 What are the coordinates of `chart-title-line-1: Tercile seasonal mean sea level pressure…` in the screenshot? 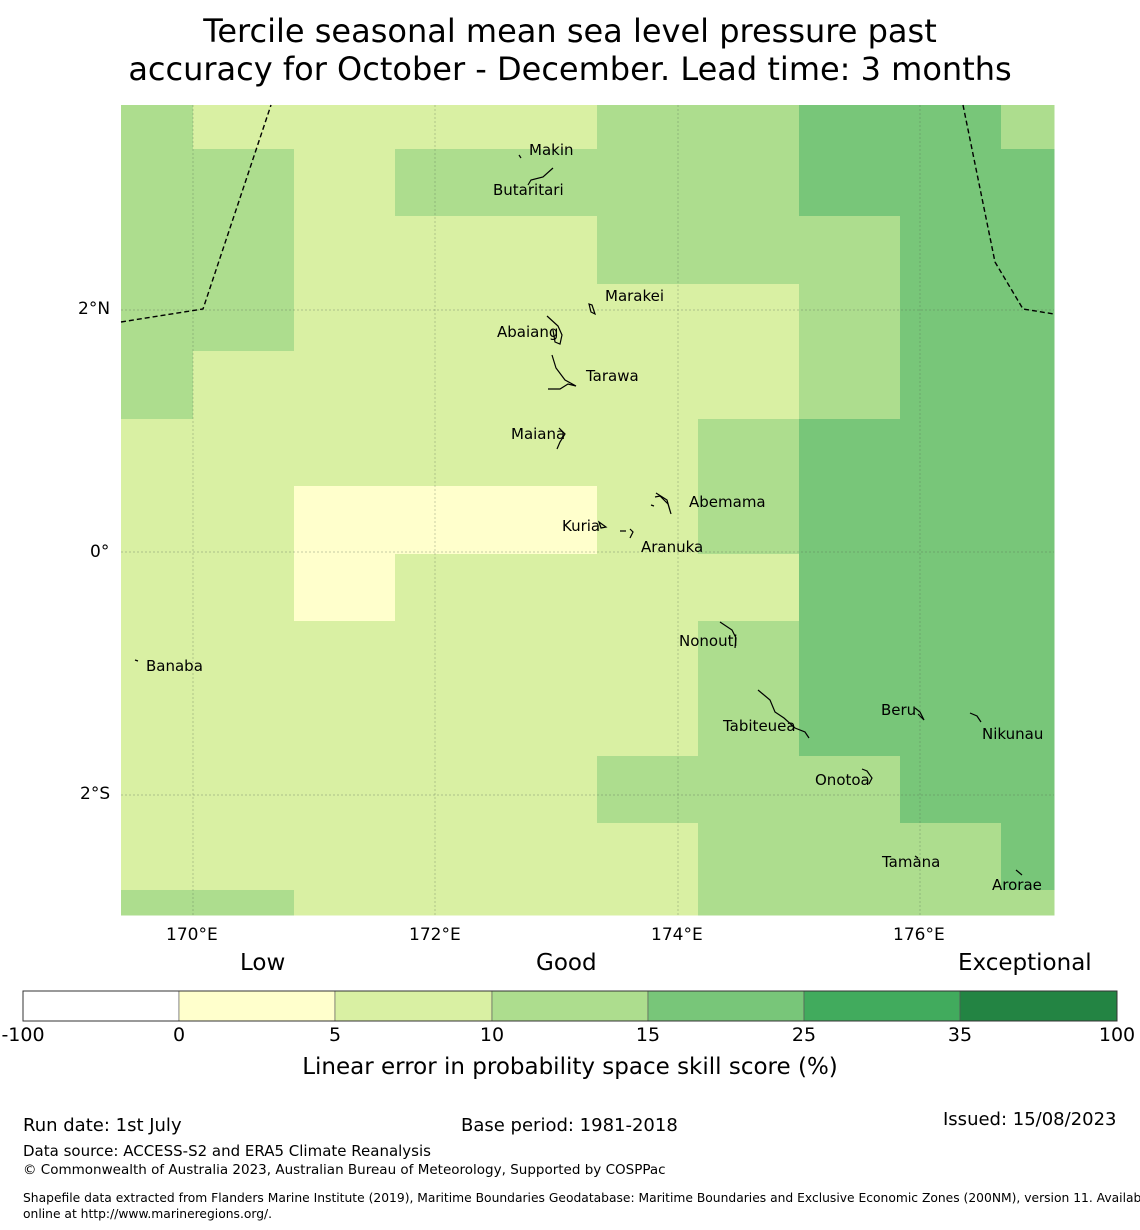 It's located at (570, 31).